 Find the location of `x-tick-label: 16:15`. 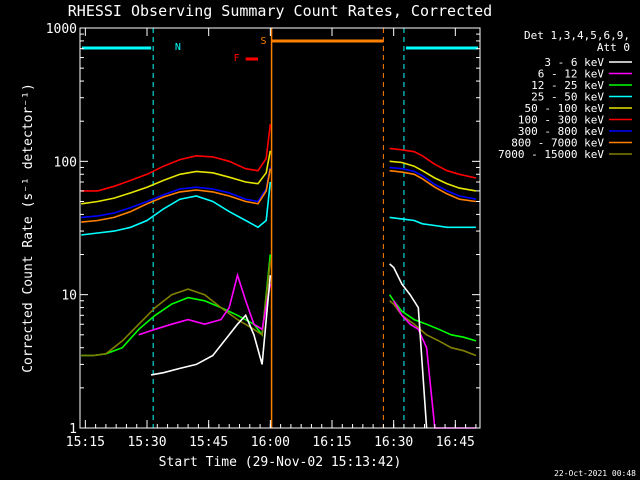

x-tick-label: 16:15 is located at coordinates (331, 442).